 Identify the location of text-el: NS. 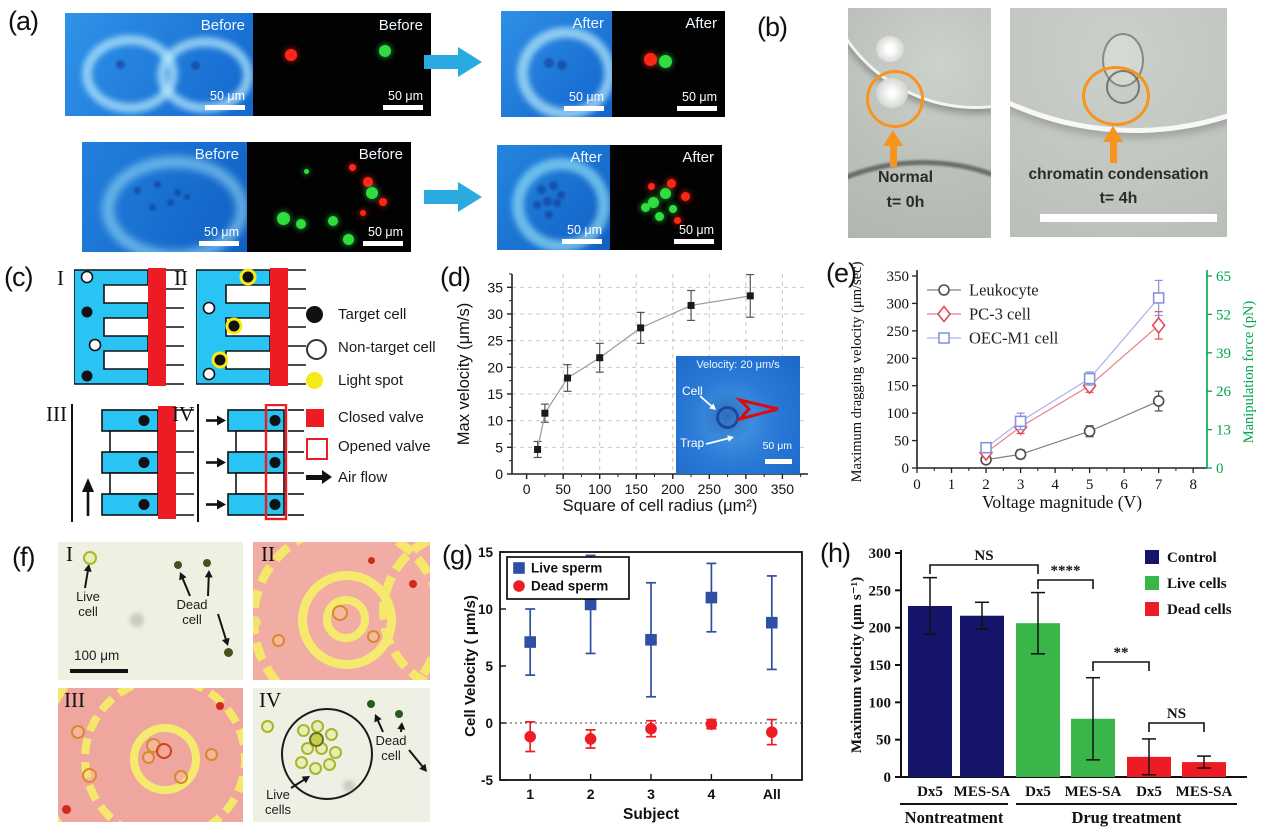
(1176, 714).